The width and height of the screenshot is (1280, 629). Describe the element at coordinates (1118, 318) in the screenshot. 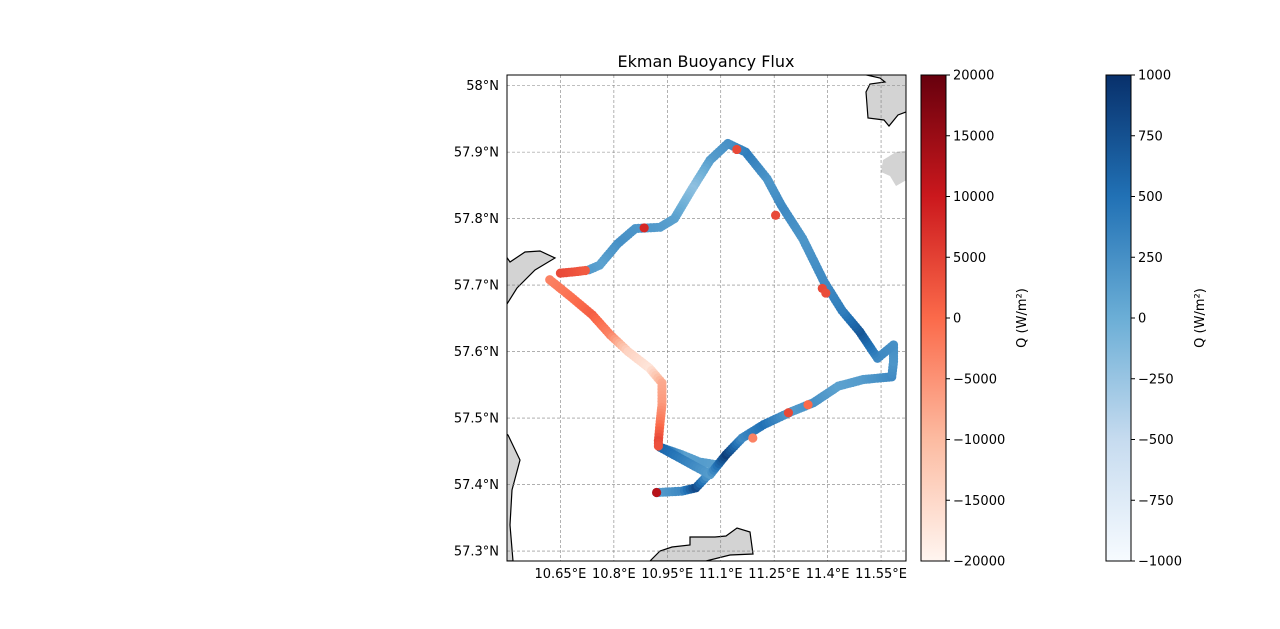

I see `colorbar-blues-gradient` at that location.